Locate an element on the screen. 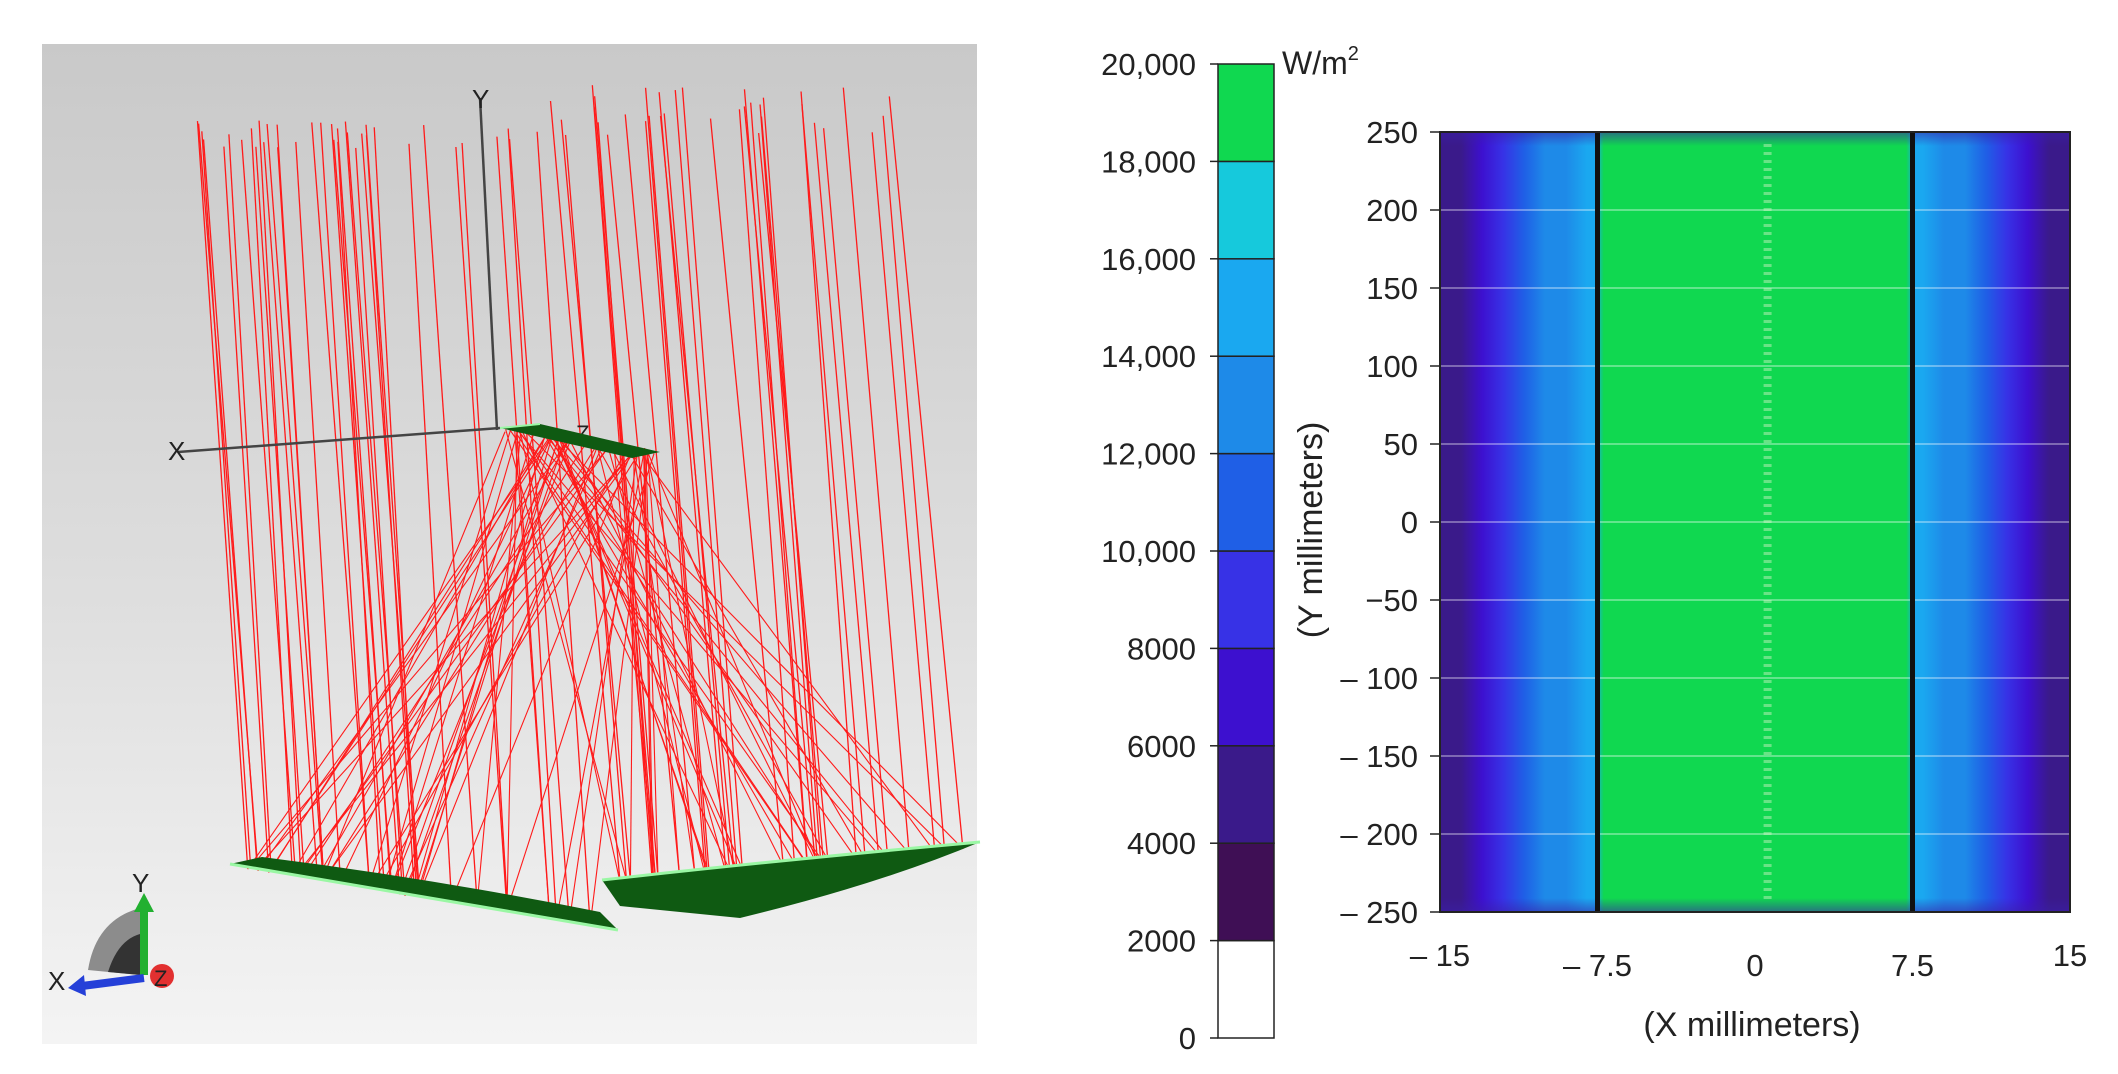  x-tick-label: – 7.5 is located at coordinates (1597, 965).